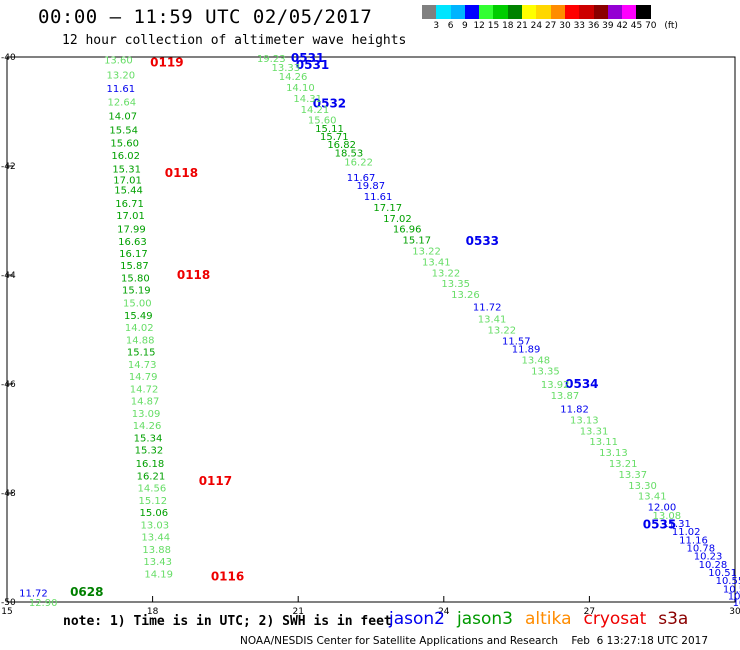 This screenshot has width=740, height=650. What do you see at coordinates (134, 266) in the screenshot?
I see `wave-height-label: 15.87` at bounding box center [134, 266].